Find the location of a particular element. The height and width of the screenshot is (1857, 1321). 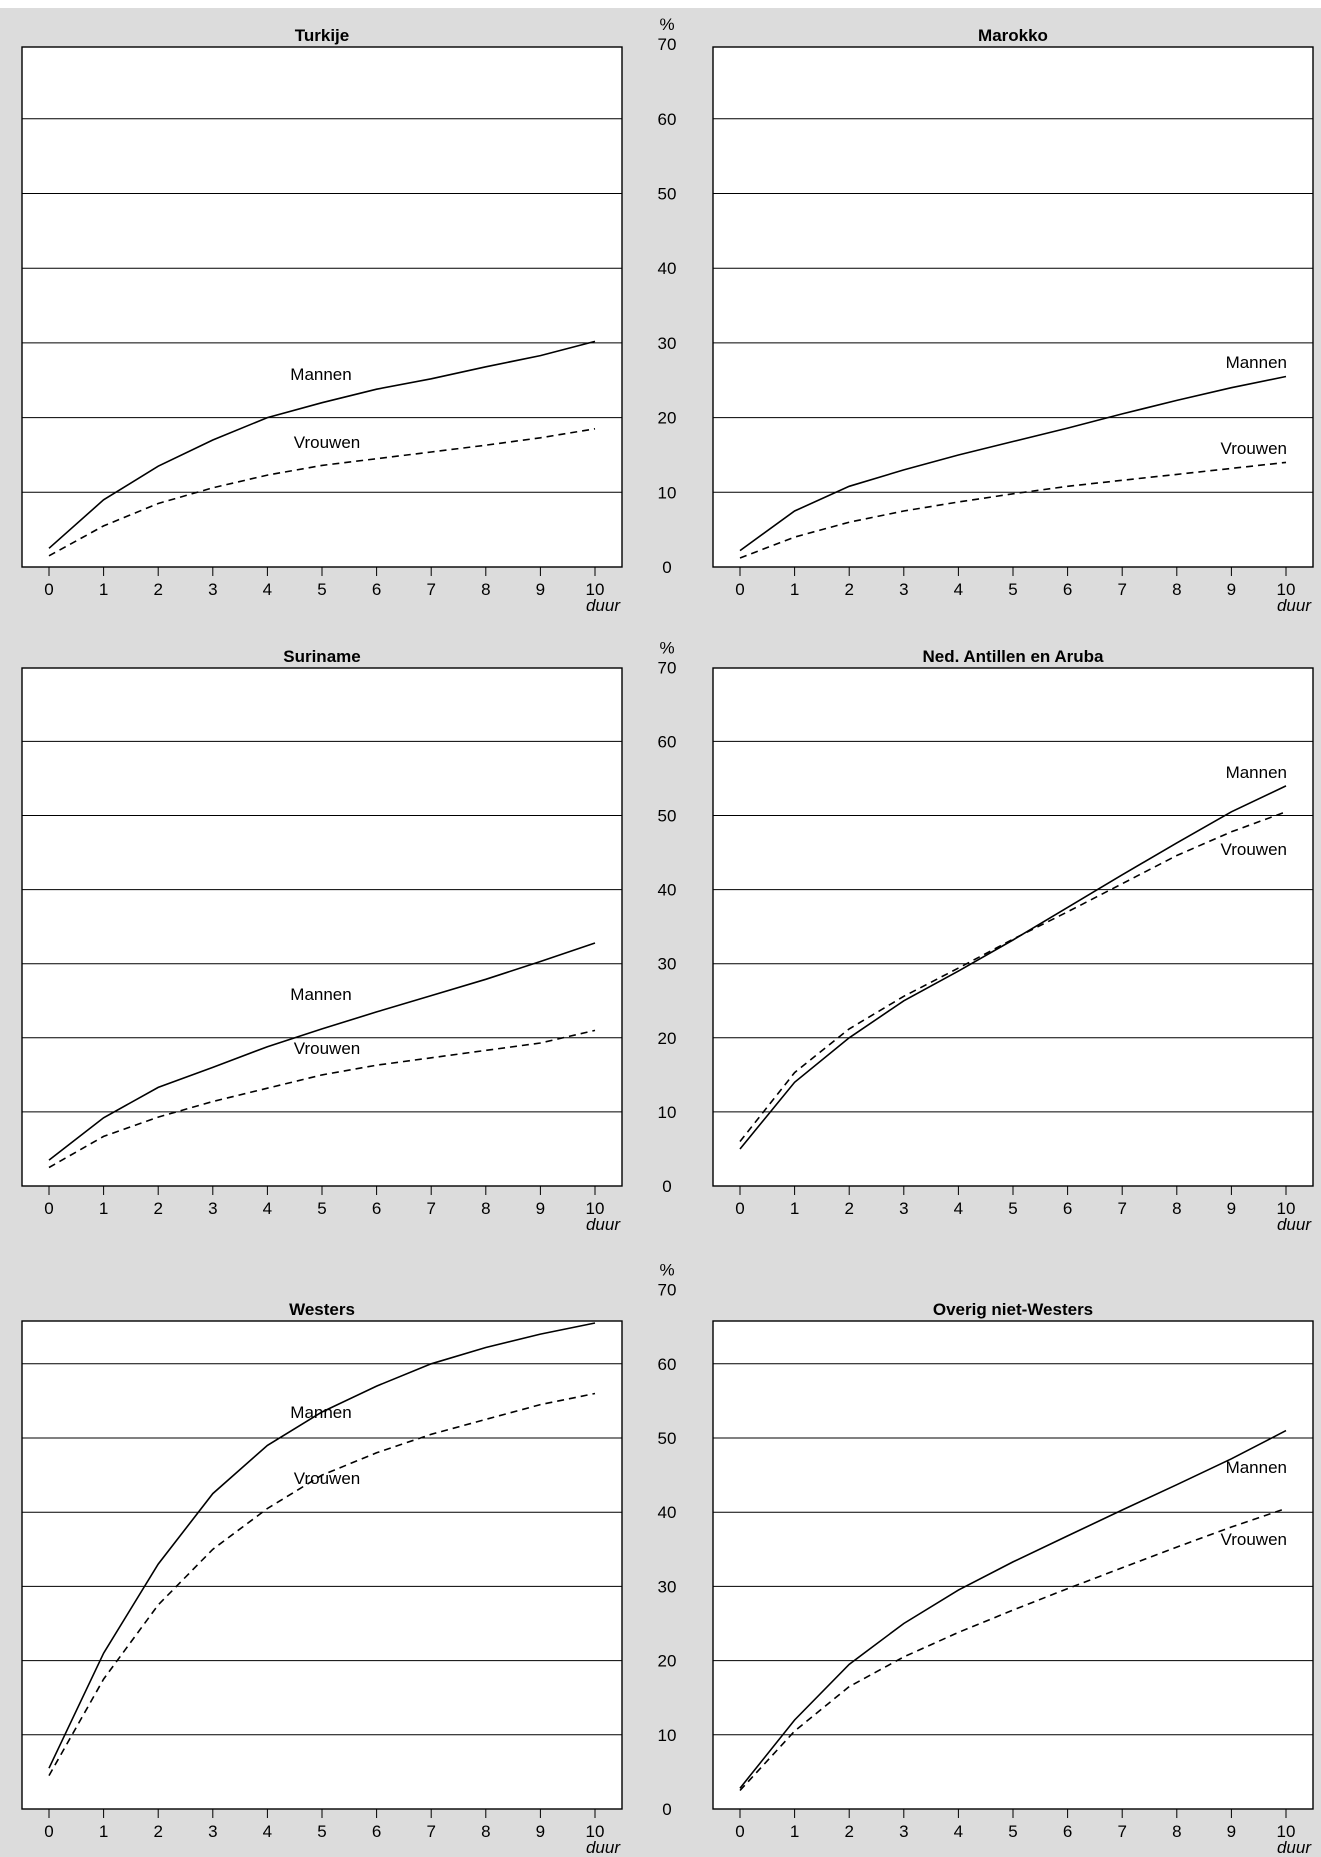

chart-title: Westers is located at coordinates (322, 1309).